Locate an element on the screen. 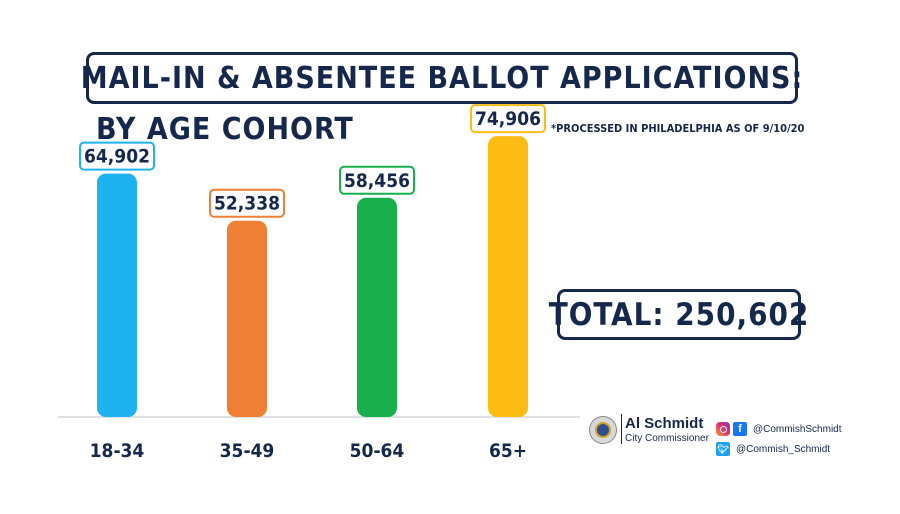  value-label-18-34: 64,902 is located at coordinates (117, 157).